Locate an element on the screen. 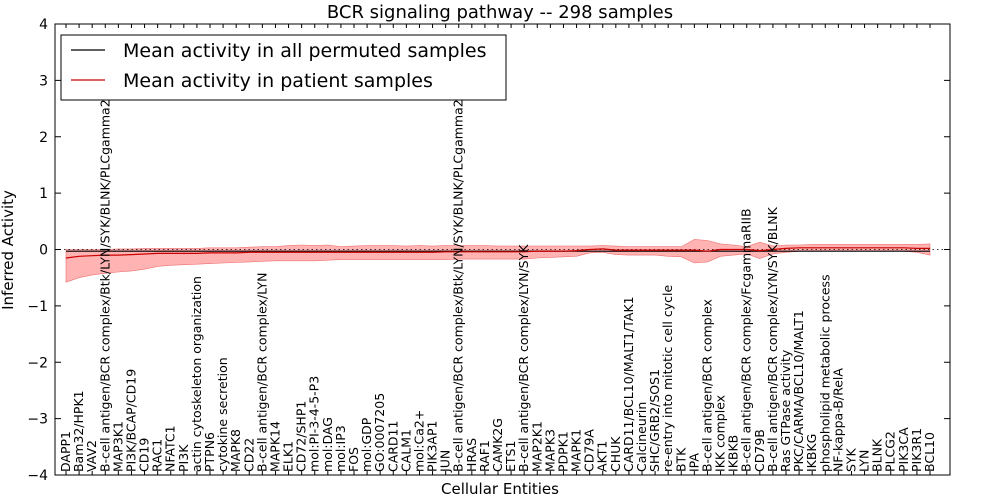  x-category-label: CD19 is located at coordinates (144, 455).